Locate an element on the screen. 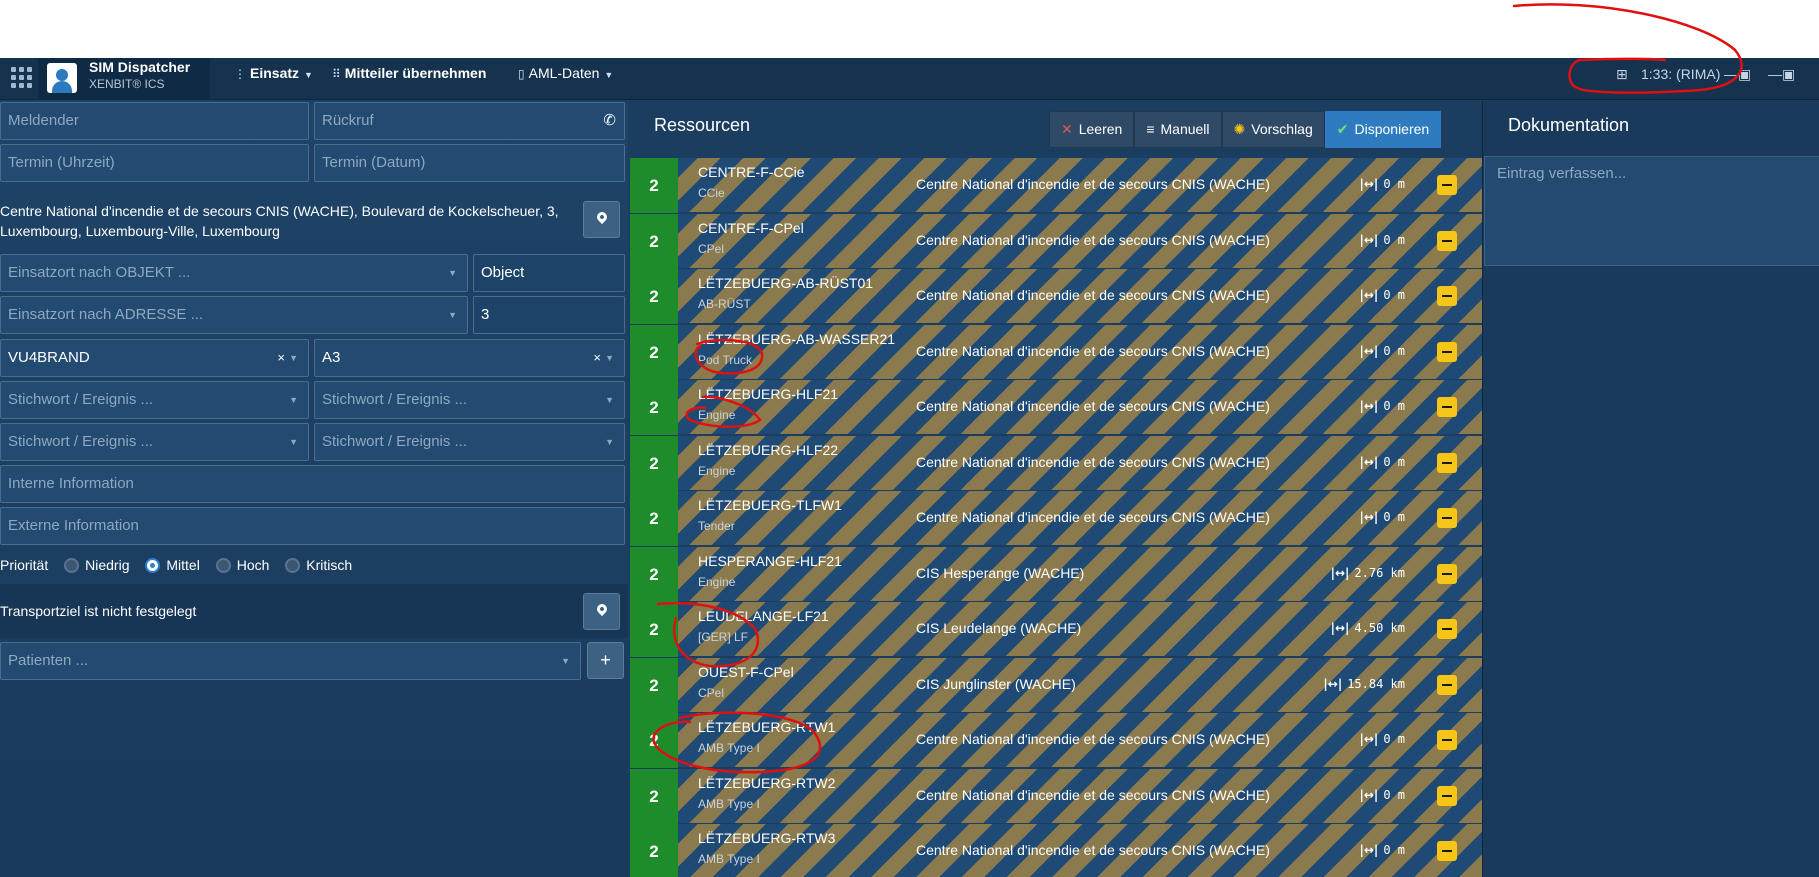 The height and width of the screenshot is (877, 1819). menu-einsatz-label: Einsatz is located at coordinates (275, 73).